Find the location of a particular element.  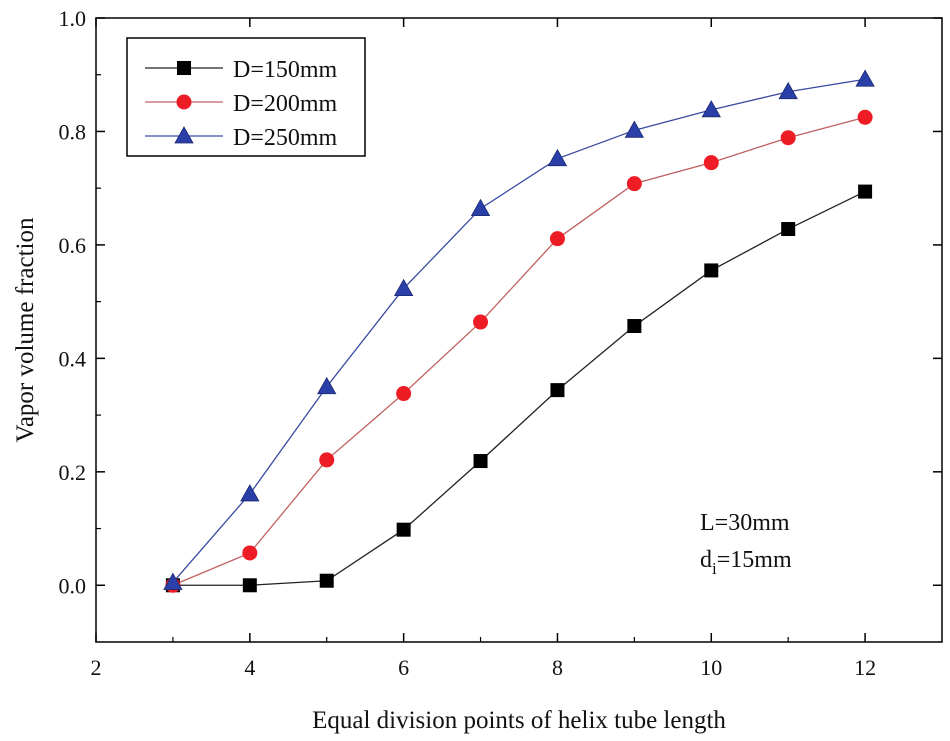

legend-item: D=250mm is located at coordinates (241, 138).